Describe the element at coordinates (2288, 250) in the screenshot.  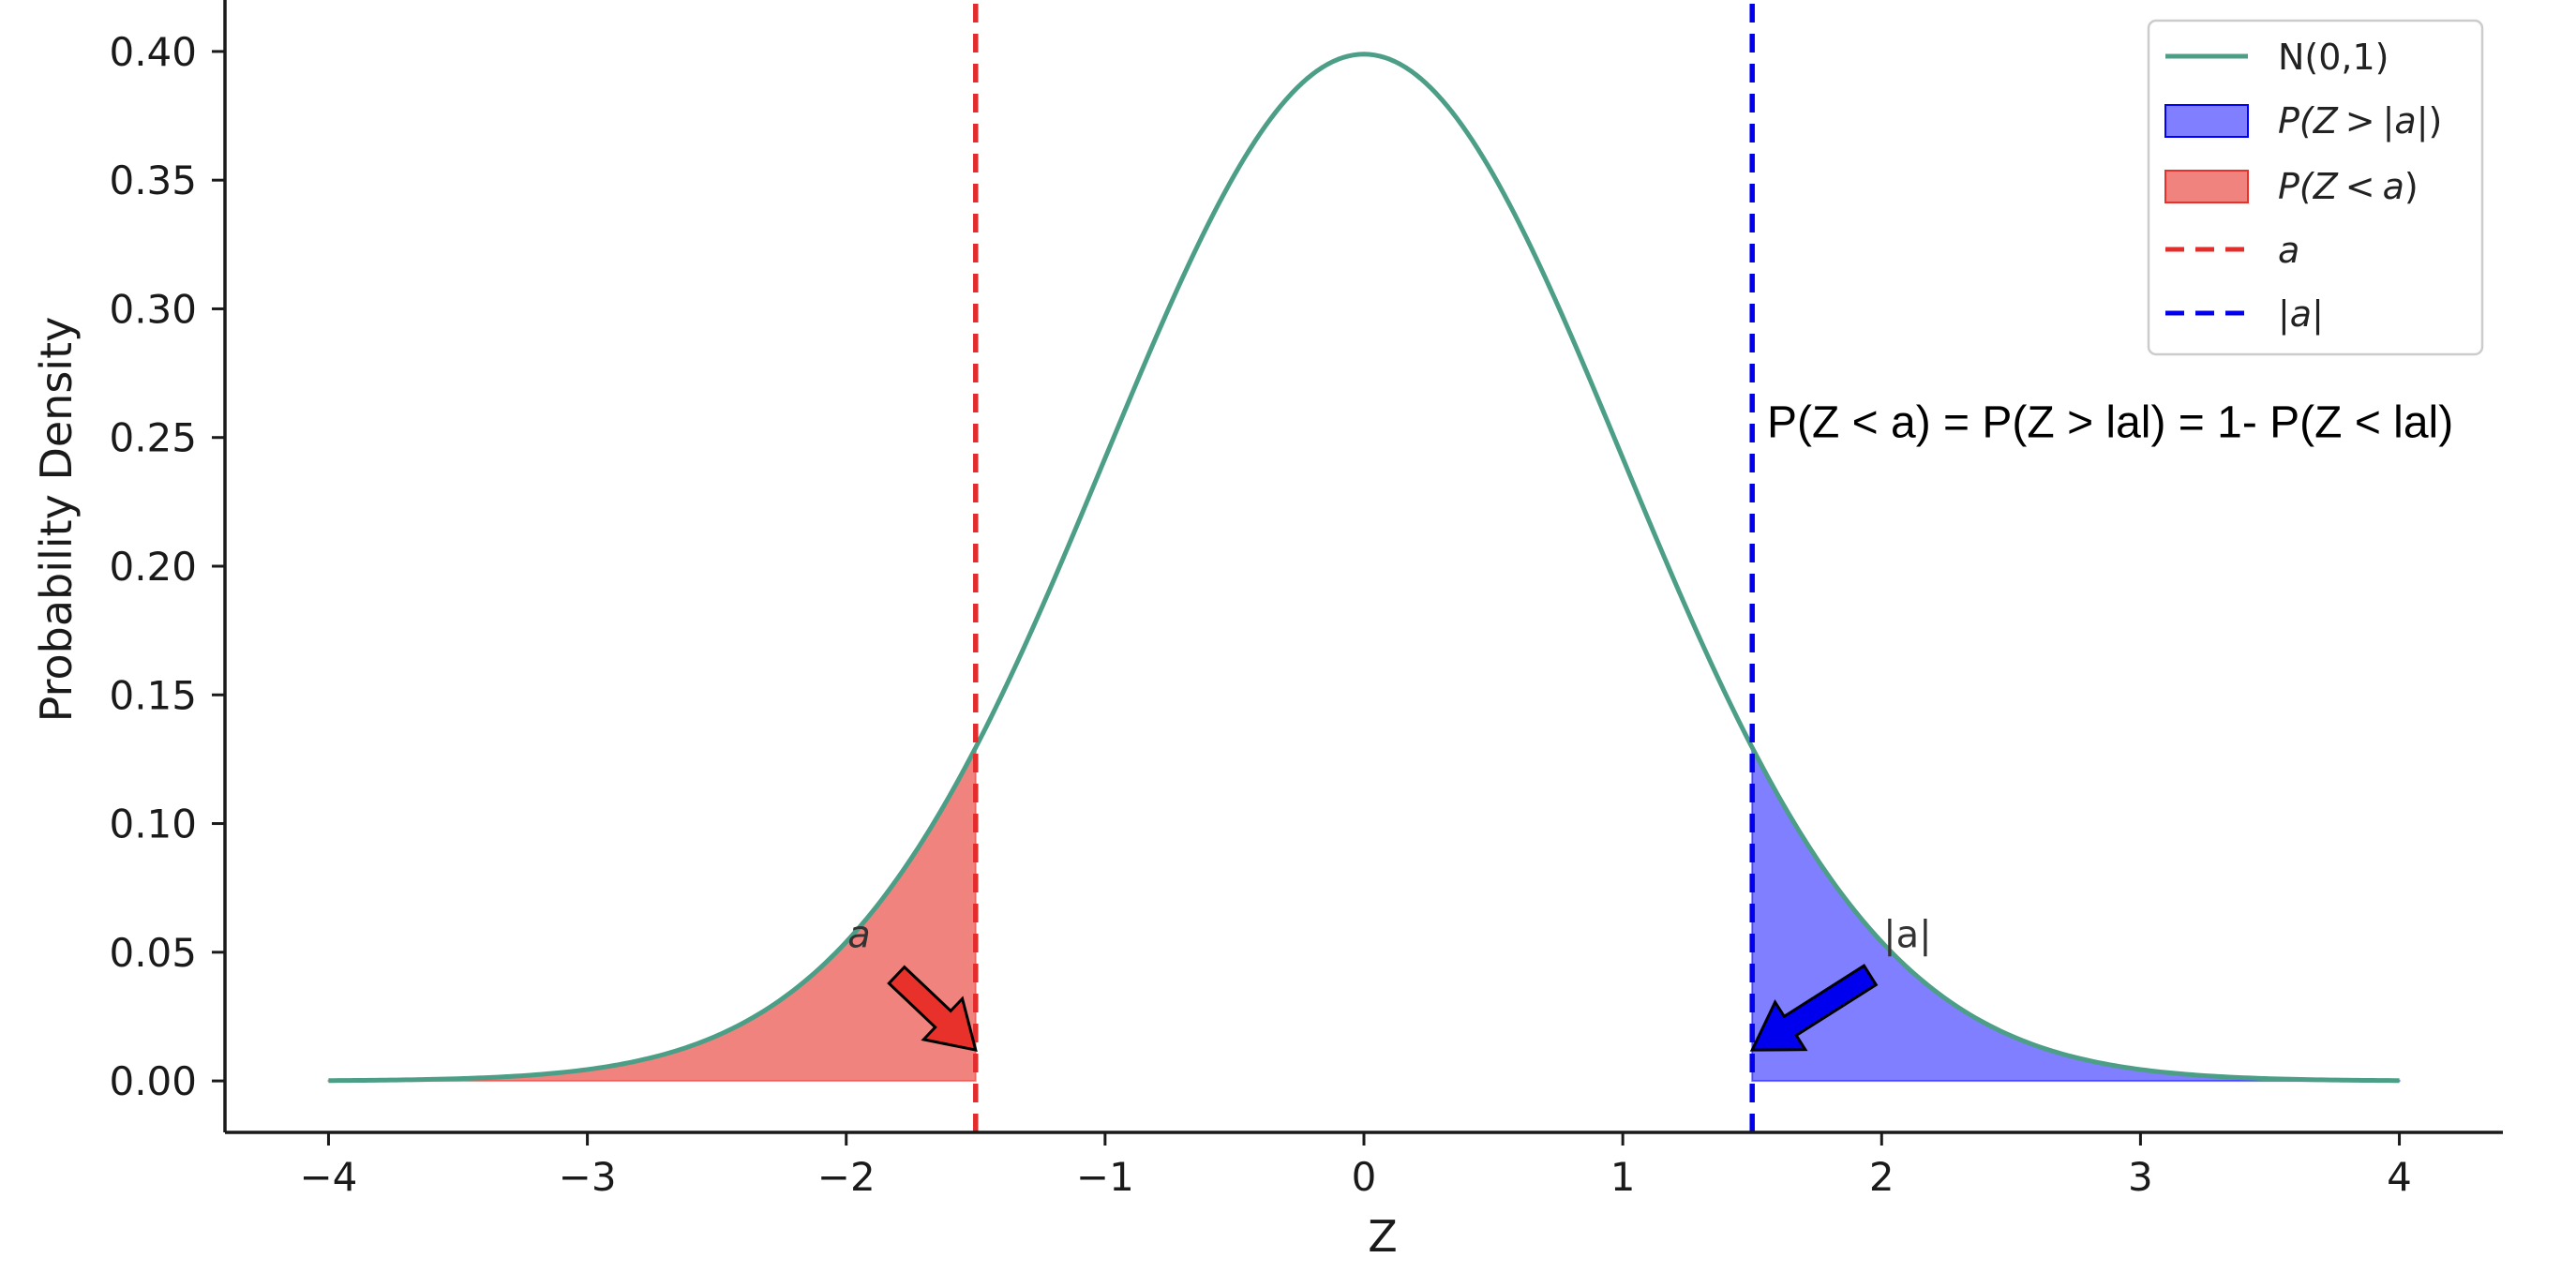
I see `legend-a-label: a` at that location.